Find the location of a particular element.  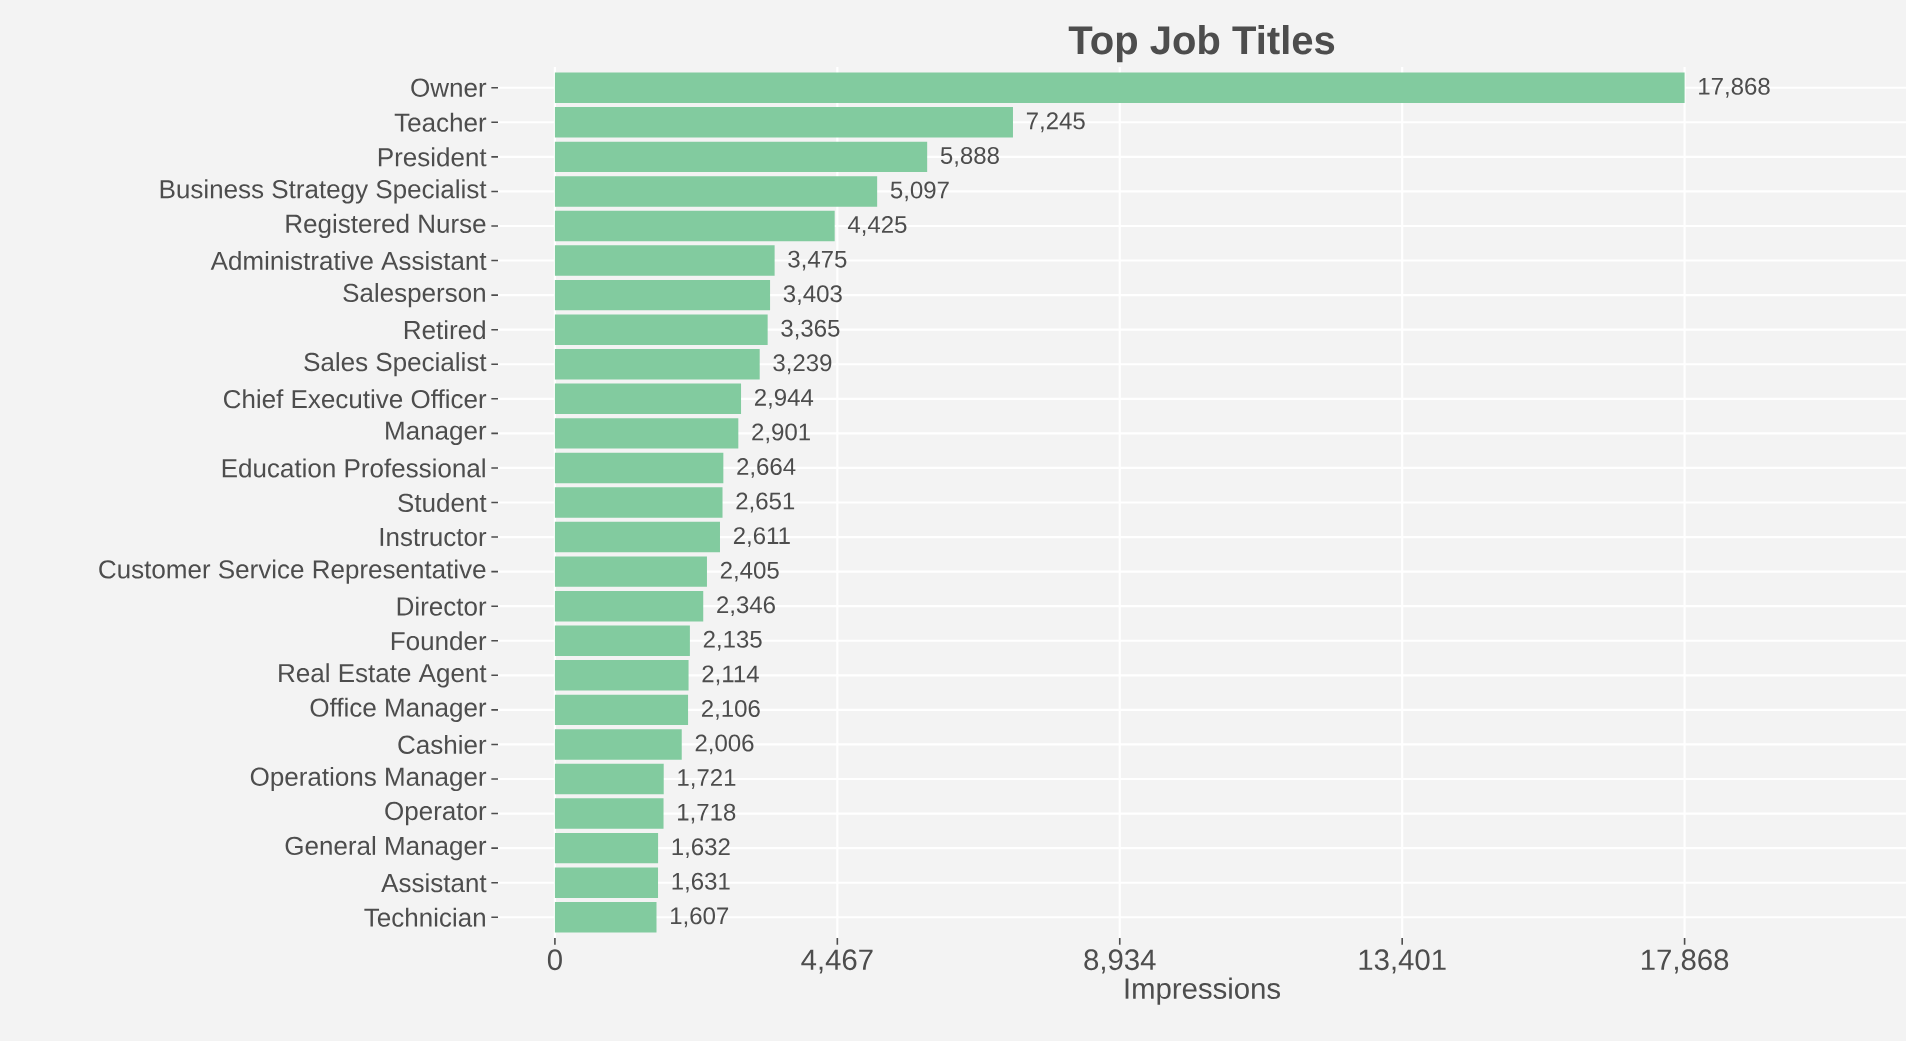

data-label: 1,607 is located at coordinates (700, 917).